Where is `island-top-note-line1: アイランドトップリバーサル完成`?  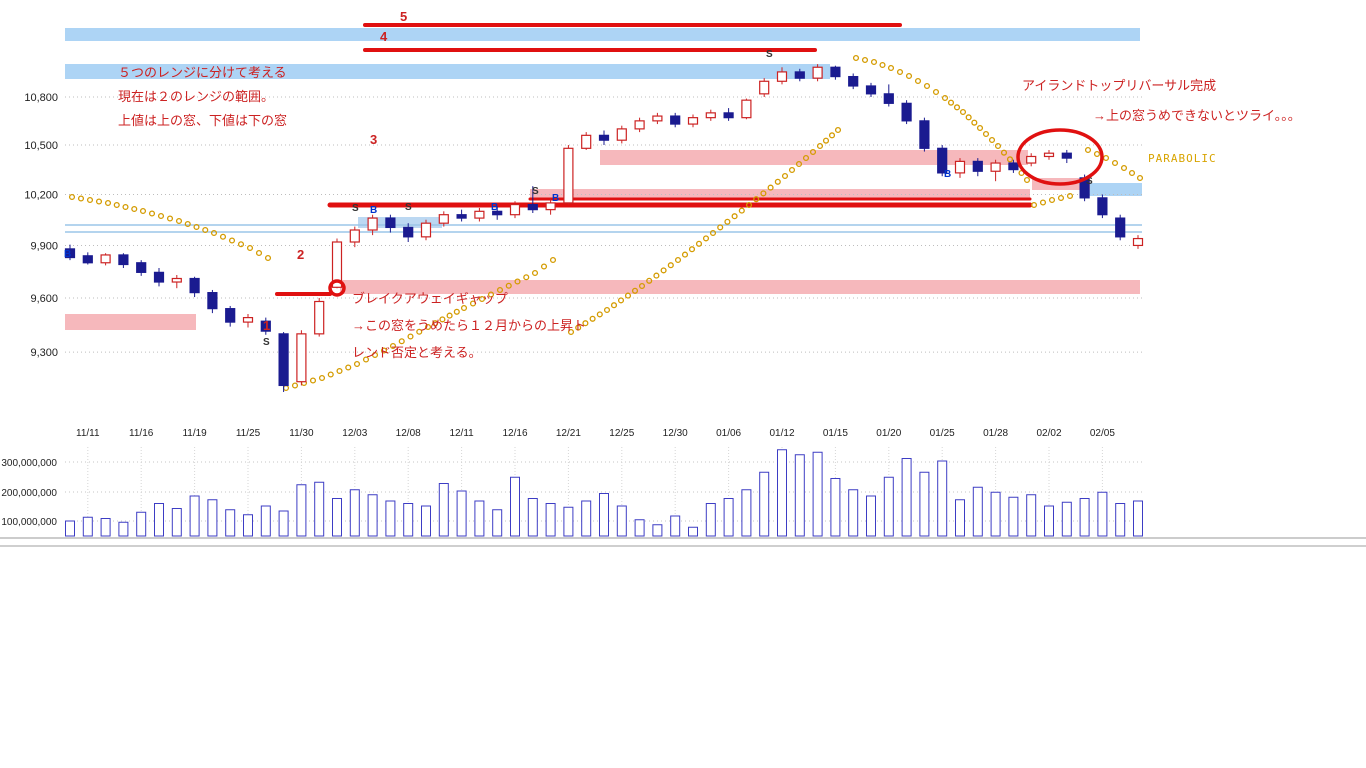 island-top-note-line1: アイランドトップリバーサル完成 is located at coordinates (1119, 85).